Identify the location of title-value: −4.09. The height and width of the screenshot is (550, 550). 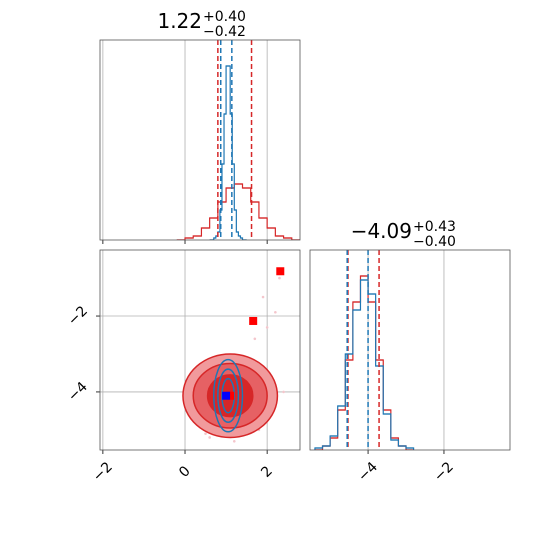
(381, 231).